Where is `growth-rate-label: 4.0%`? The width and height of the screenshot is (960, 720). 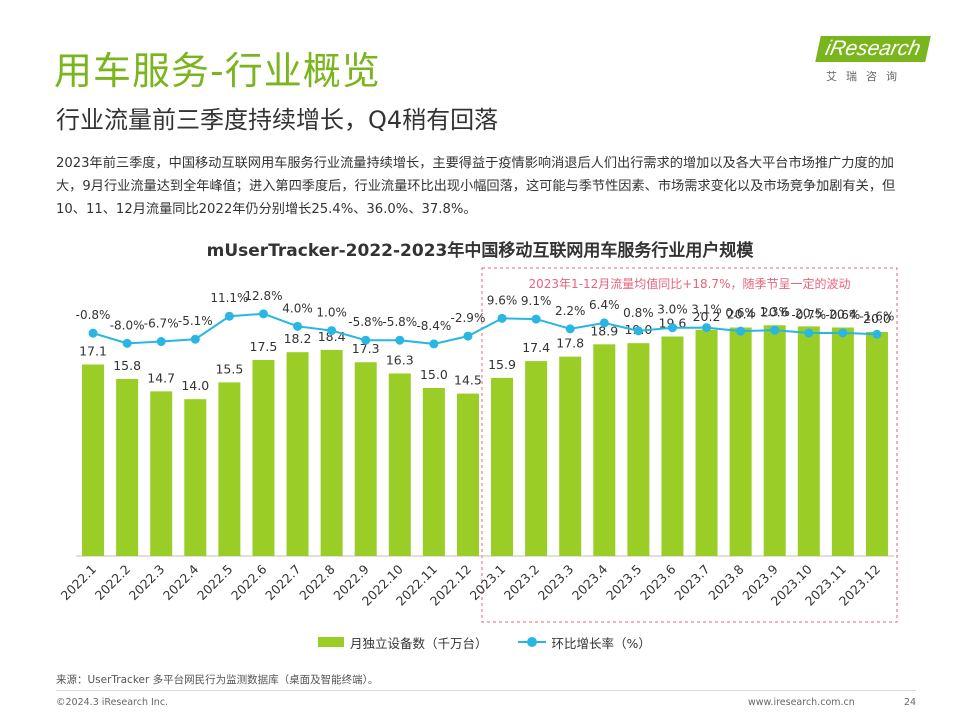 growth-rate-label: 4.0% is located at coordinates (297, 308).